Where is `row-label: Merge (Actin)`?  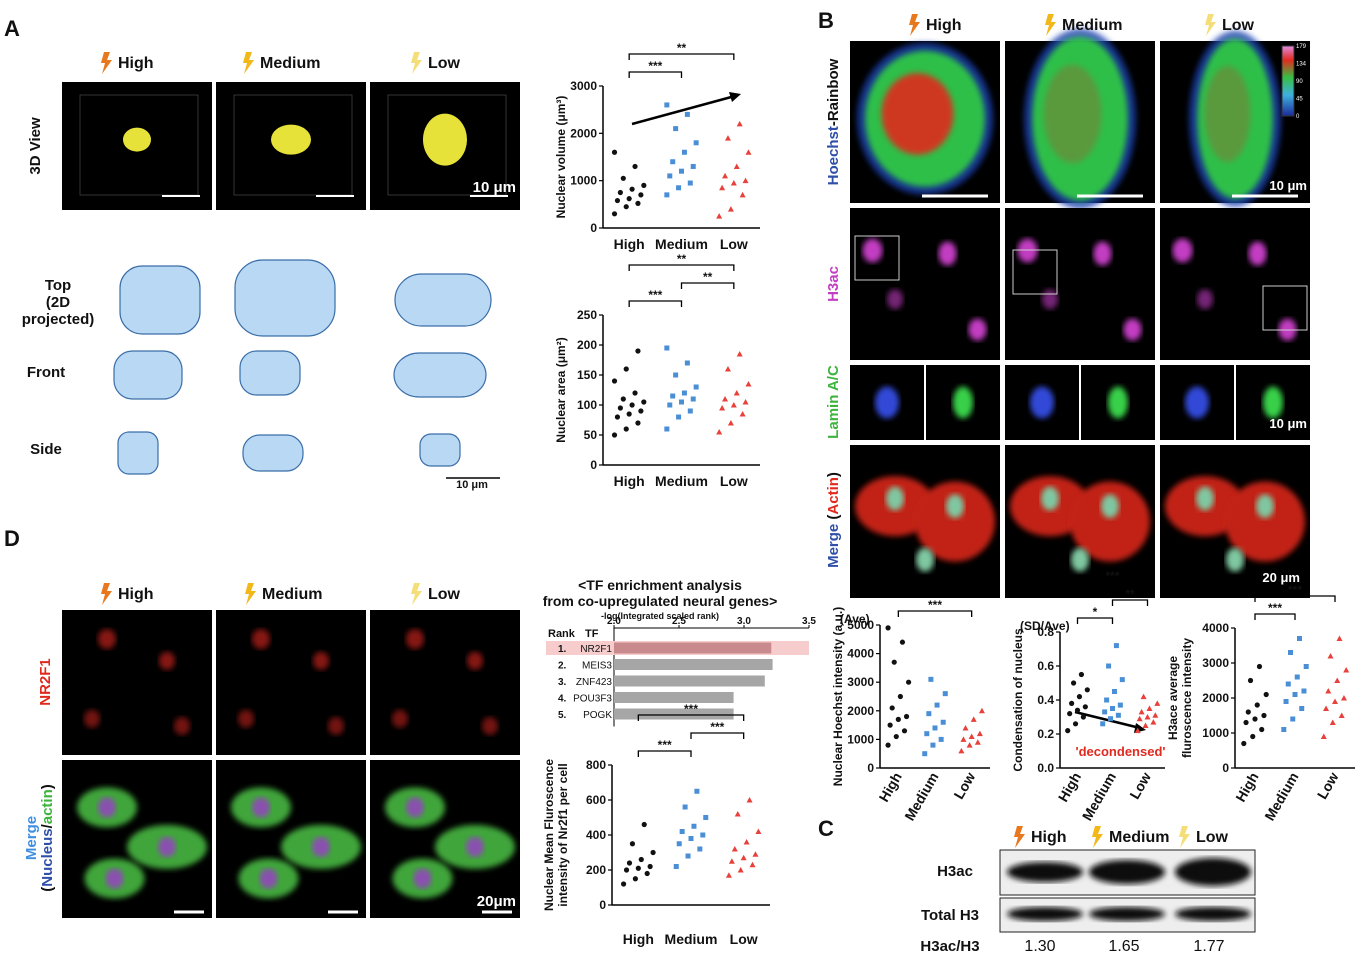 row-label: Merge (Actin) is located at coordinates (833, 520).